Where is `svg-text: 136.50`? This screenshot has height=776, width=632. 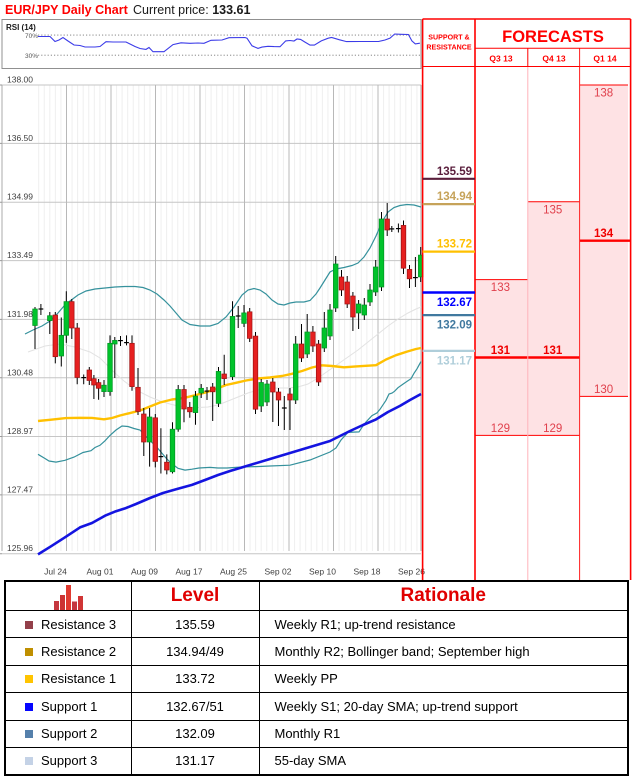
svg-text: 136.50 is located at coordinates (20, 138).